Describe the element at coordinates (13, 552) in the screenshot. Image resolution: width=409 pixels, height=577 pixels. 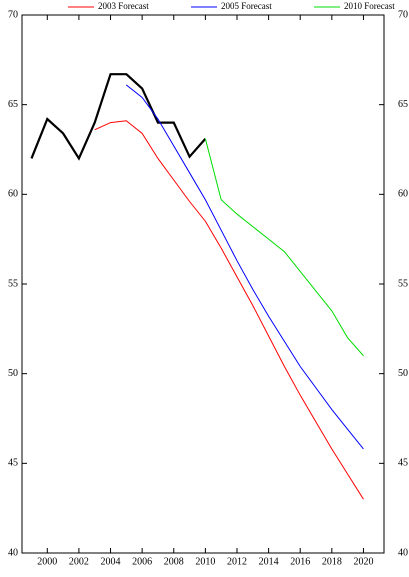
I see `y-tick-label: 40` at that location.